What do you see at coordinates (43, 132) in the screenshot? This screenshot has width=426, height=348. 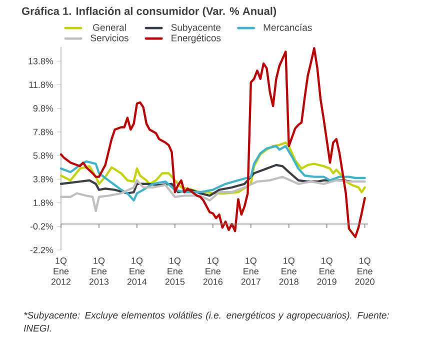 I see `y-tick-label: 7.8%` at bounding box center [43, 132].